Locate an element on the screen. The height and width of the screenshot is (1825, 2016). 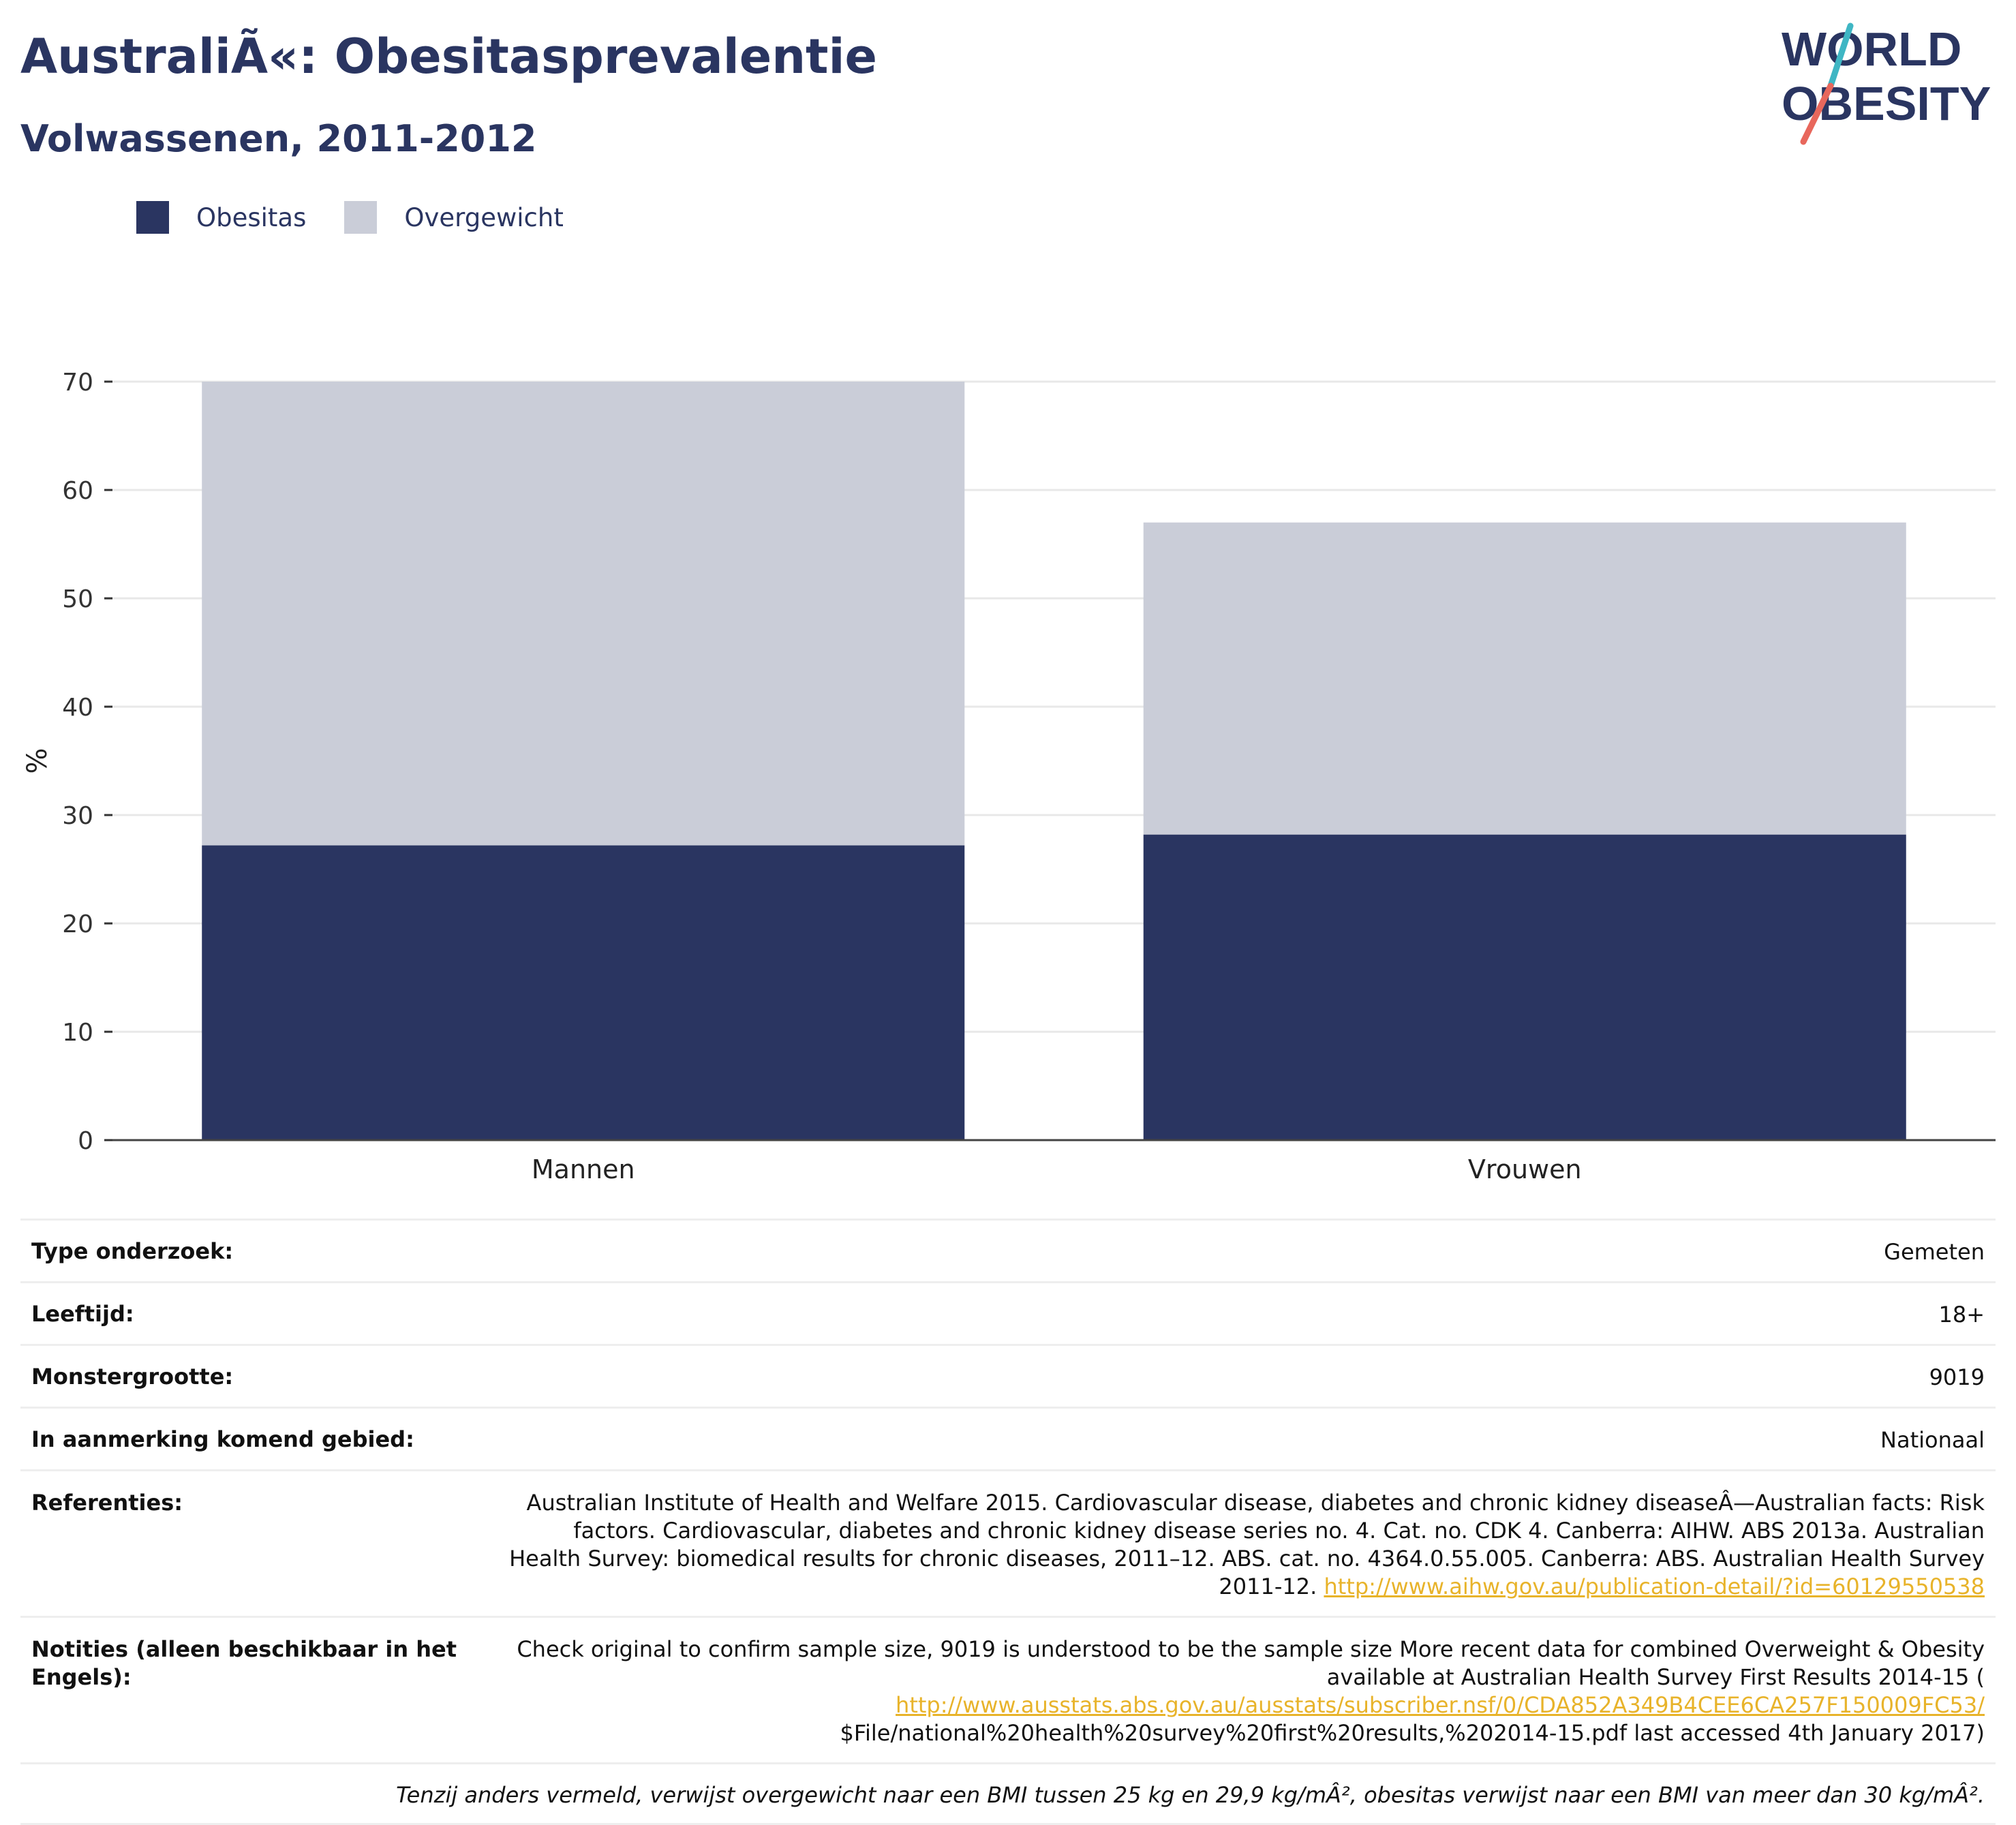
y-tick-label: 0 is located at coordinates (85, 1141).